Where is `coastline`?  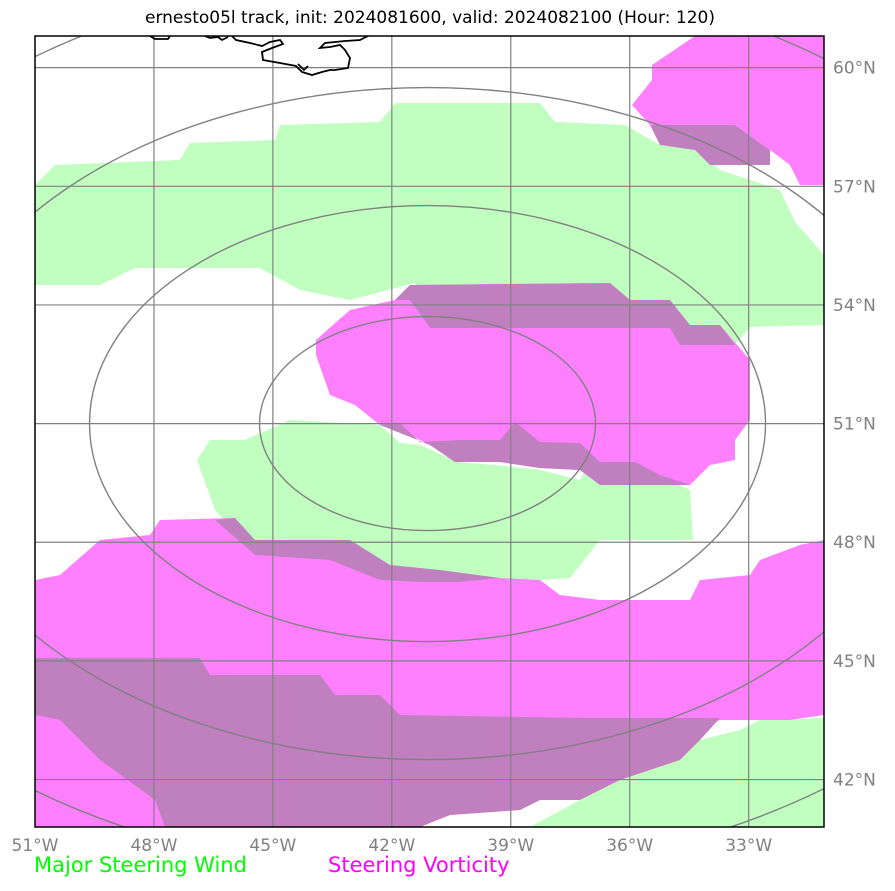 coastline is located at coordinates (259, 56).